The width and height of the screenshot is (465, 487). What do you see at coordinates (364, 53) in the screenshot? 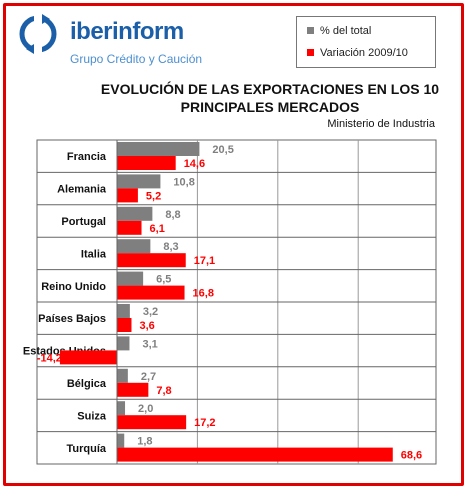
I see `legend-label-variation: Variación 2009/10` at bounding box center [364, 53].